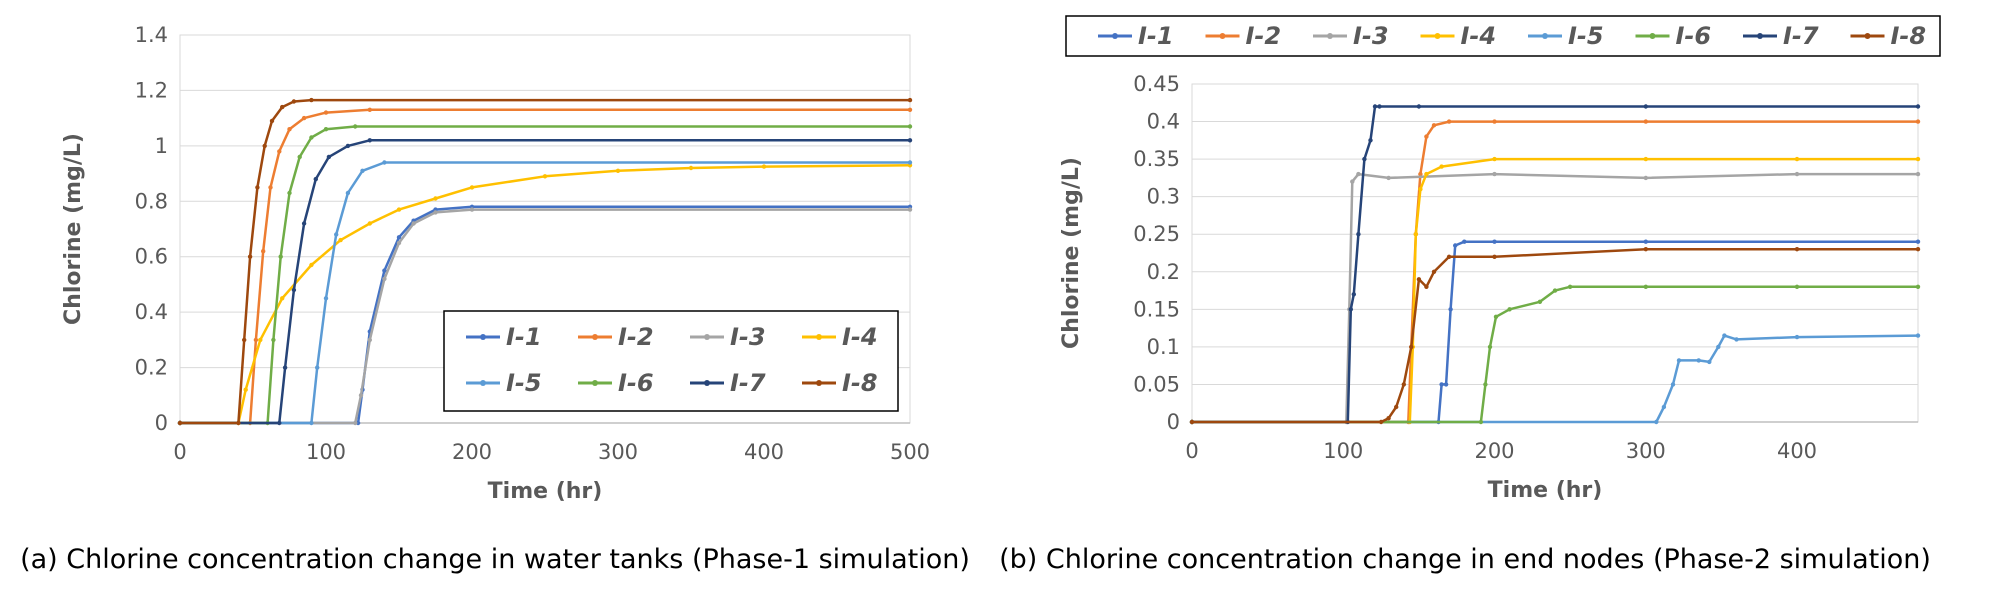 The image size is (1999, 603). I want to click on chart-b-x-tick-label: 400, so click(1797, 451).